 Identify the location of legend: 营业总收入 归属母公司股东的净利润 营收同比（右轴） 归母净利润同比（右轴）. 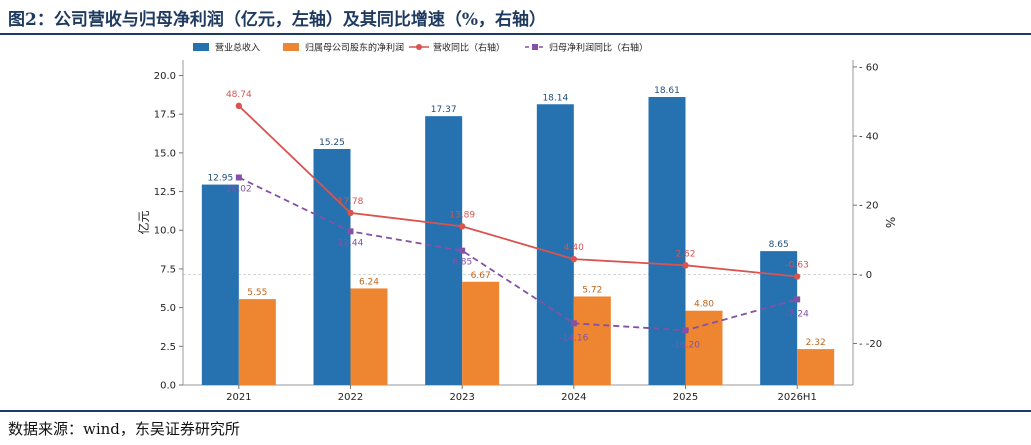
(420, 48).